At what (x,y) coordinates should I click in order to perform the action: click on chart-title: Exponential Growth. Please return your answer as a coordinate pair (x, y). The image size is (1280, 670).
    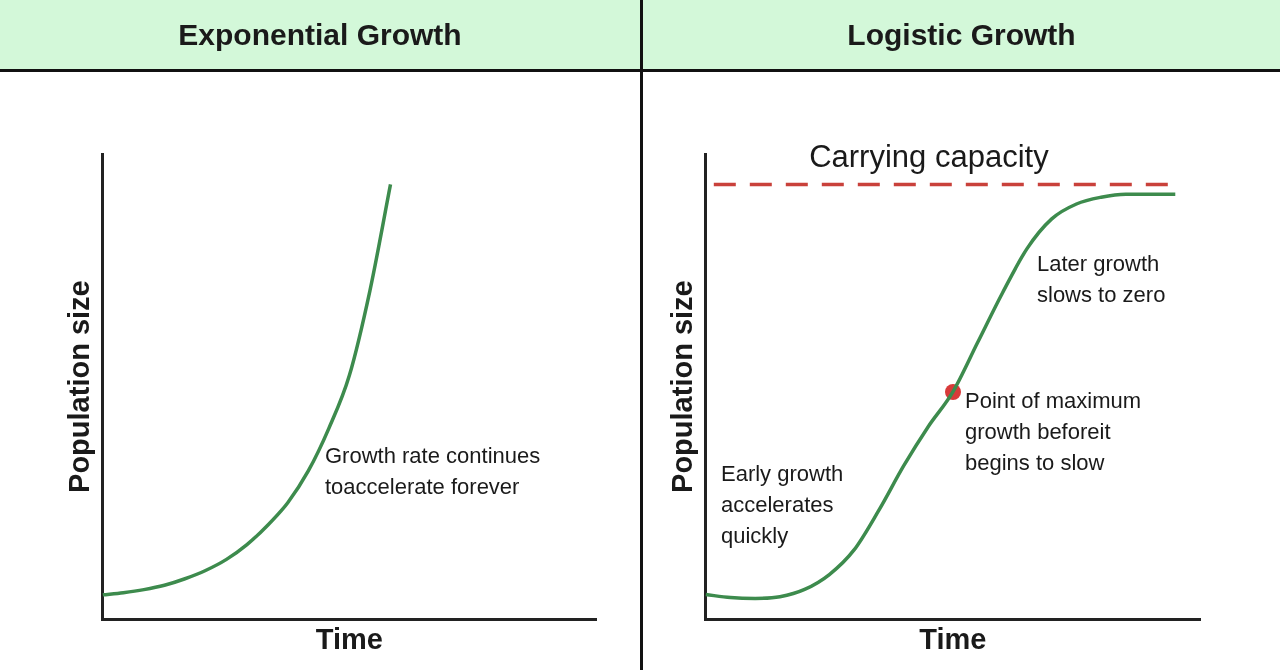
    Looking at the image, I should click on (320, 36).